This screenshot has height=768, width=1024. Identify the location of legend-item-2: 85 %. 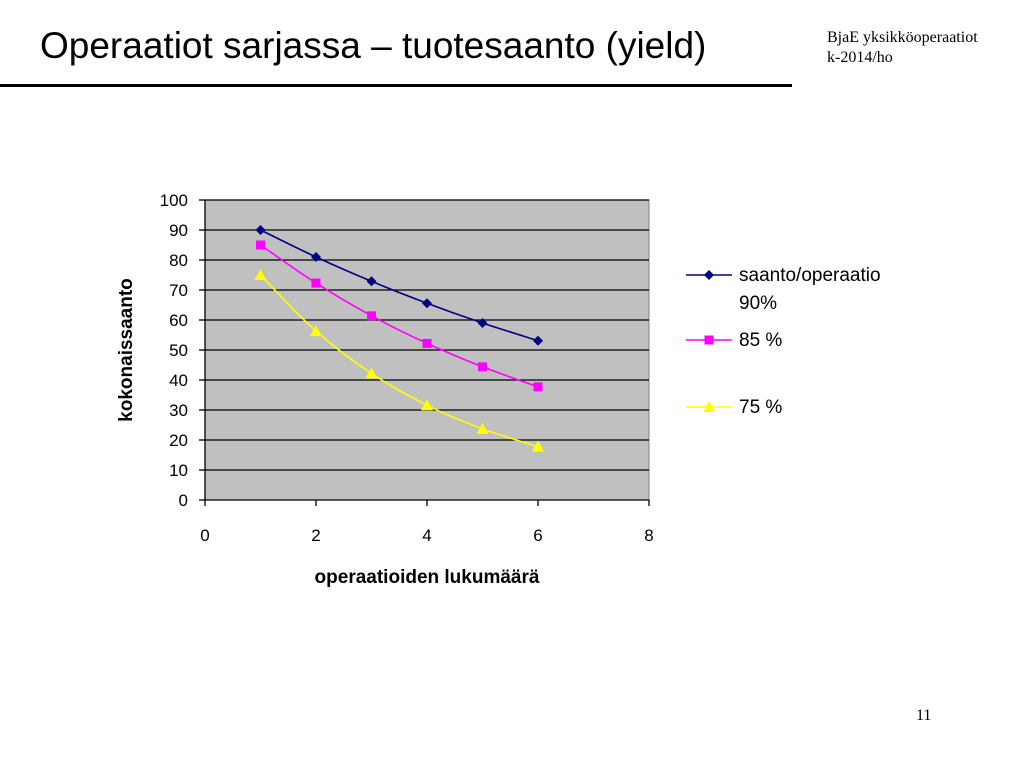
(734, 340).